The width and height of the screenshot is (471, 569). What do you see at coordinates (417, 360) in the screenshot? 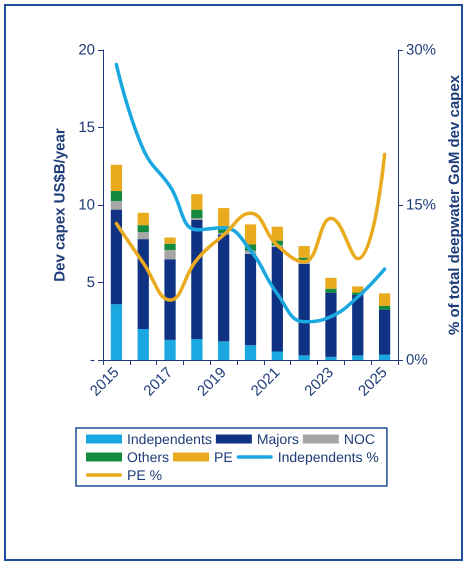
I see `y2-tick-label: 0%` at bounding box center [417, 360].